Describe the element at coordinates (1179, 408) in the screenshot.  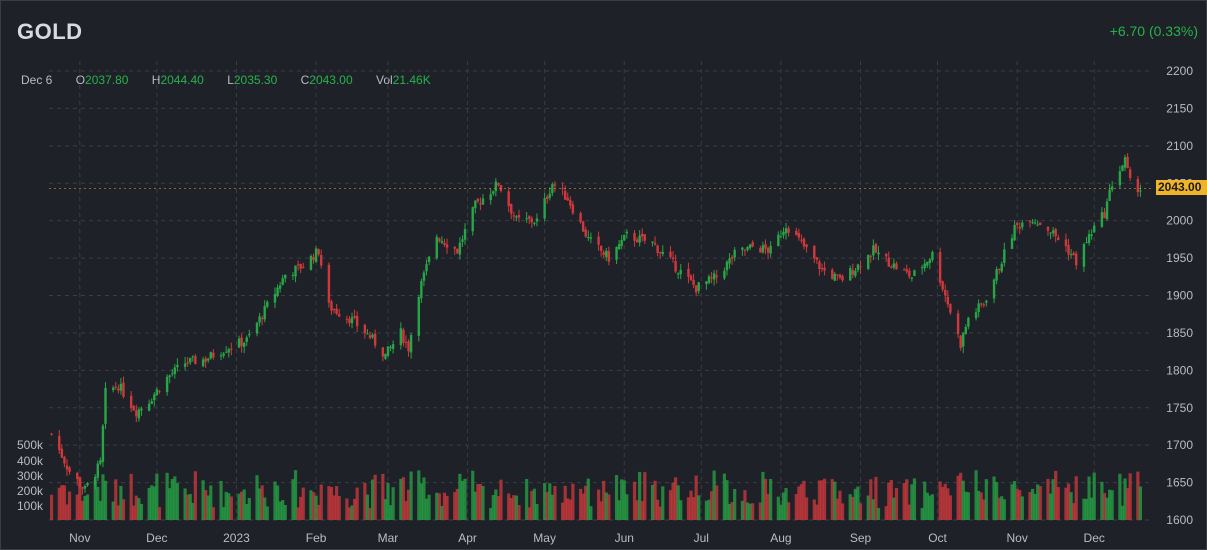
I see `price-tick-label: 1750` at that location.